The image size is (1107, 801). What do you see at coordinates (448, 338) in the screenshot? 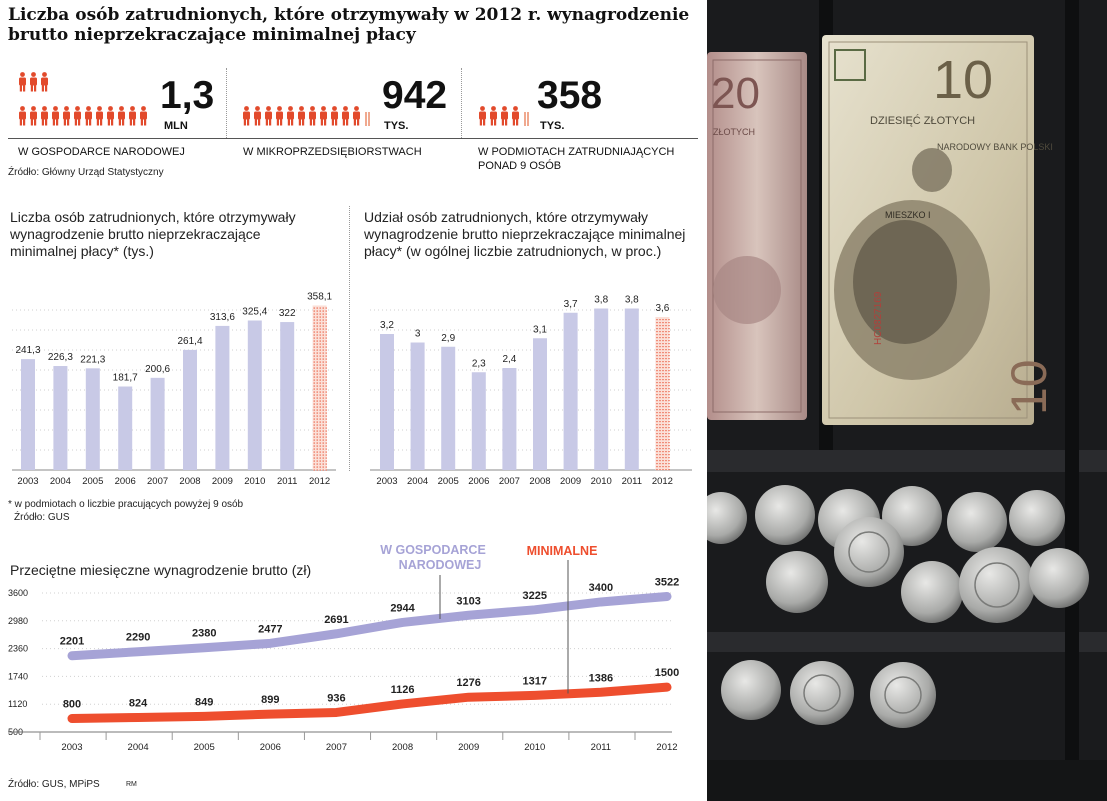
I see `data-label: 2,9` at bounding box center [448, 338].